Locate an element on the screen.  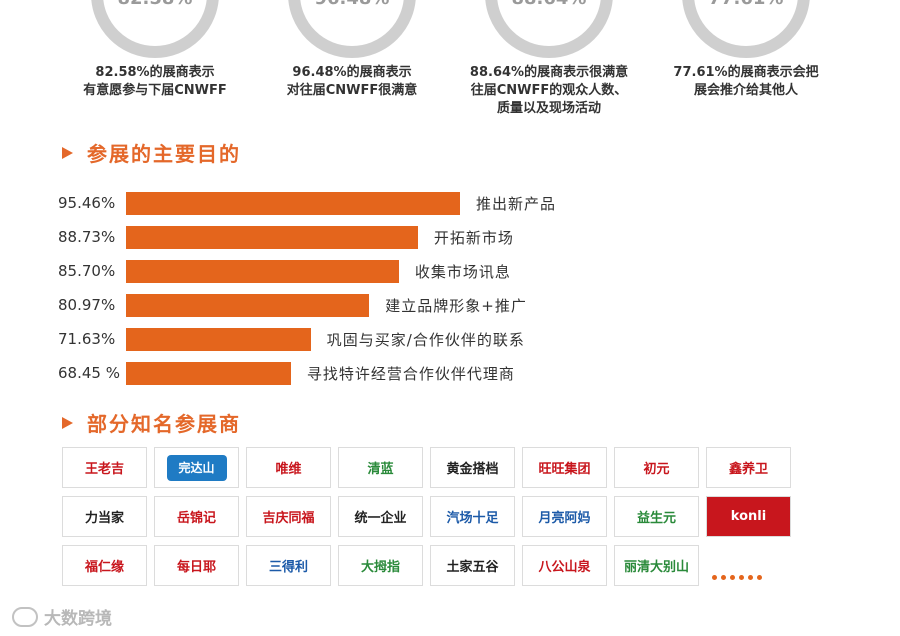
bar-row: 71.63% 巩固与买家/合作伙伴的联系 is located at coordinates (448, 339).